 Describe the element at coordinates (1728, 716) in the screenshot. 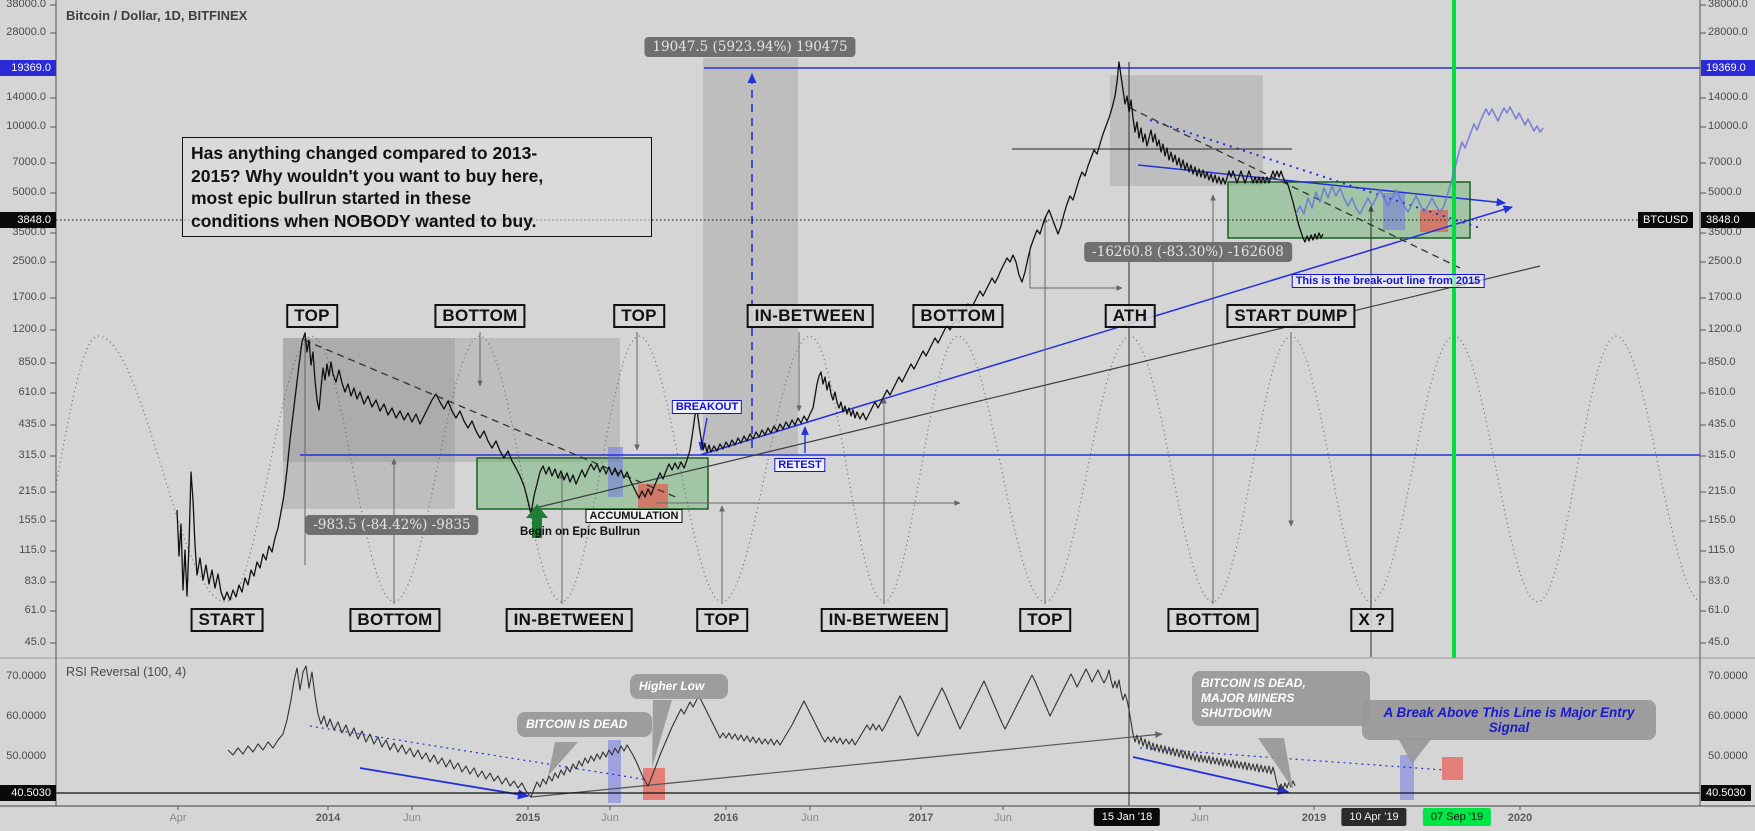

I see `rsi-axis-label: 60.0000` at that location.